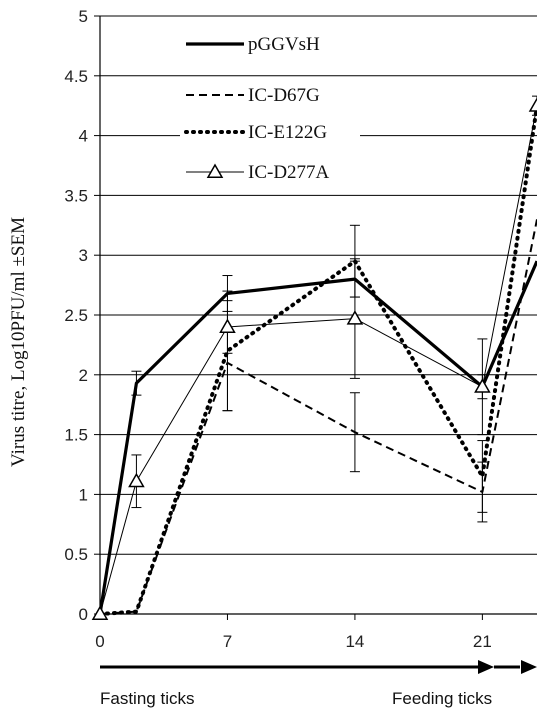  Describe the element at coordinates (99, 641) in the screenshot. I see `x-tick-label: 0` at that location.